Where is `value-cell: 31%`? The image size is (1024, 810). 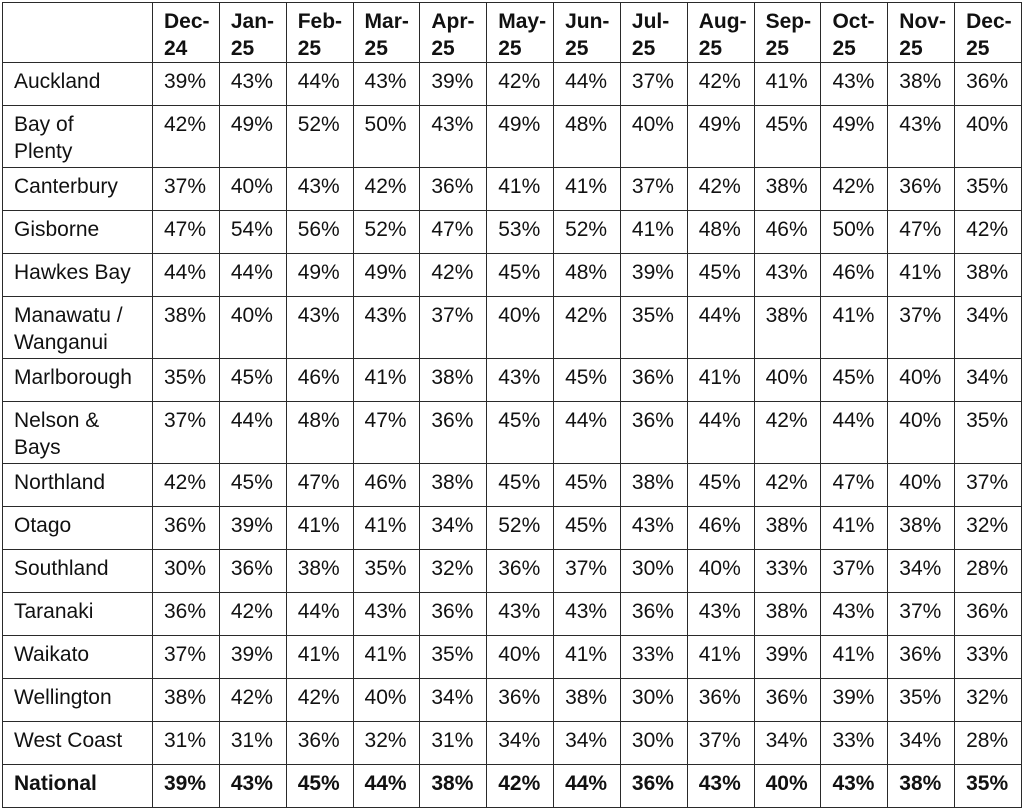 value-cell: 31% is located at coordinates (252, 743).